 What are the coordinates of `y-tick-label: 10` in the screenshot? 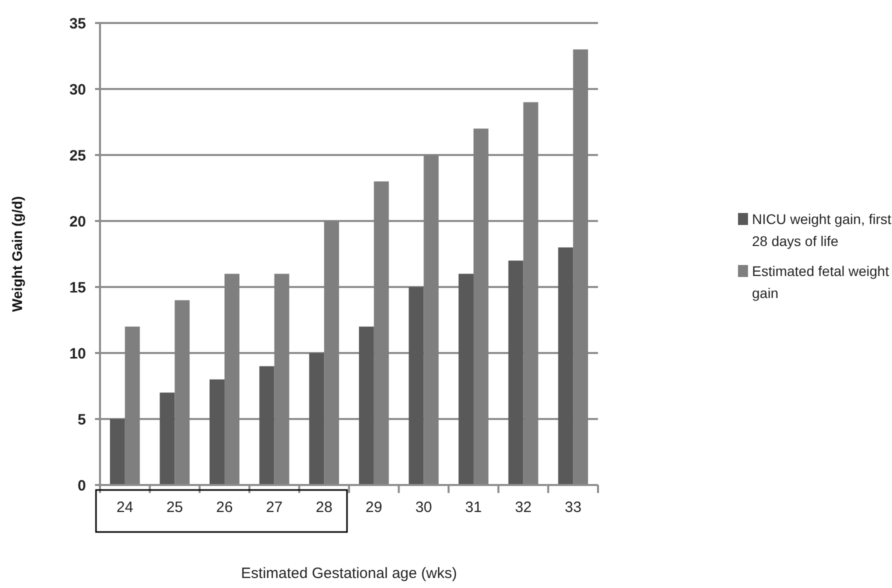 It's located at (77, 353).